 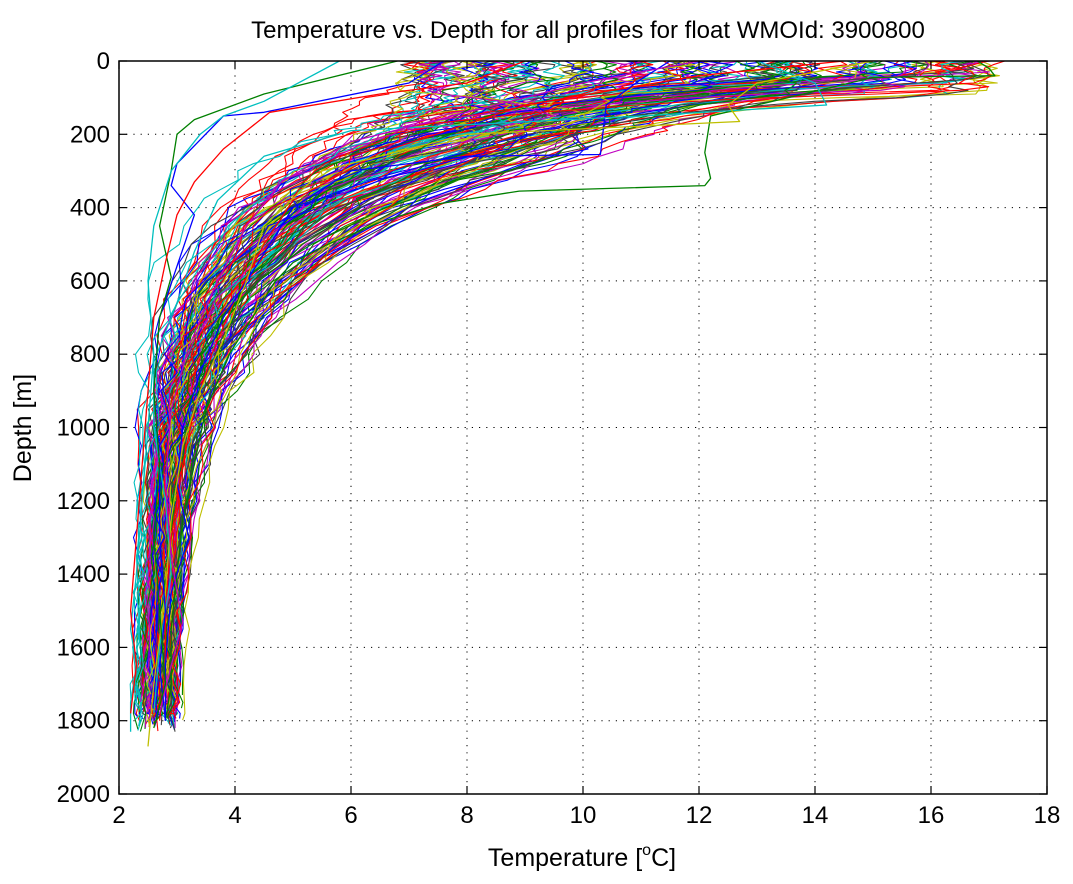 What do you see at coordinates (90, 281) in the screenshot?
I see `y-tick-label: 600` at bounding box center [90, 281].